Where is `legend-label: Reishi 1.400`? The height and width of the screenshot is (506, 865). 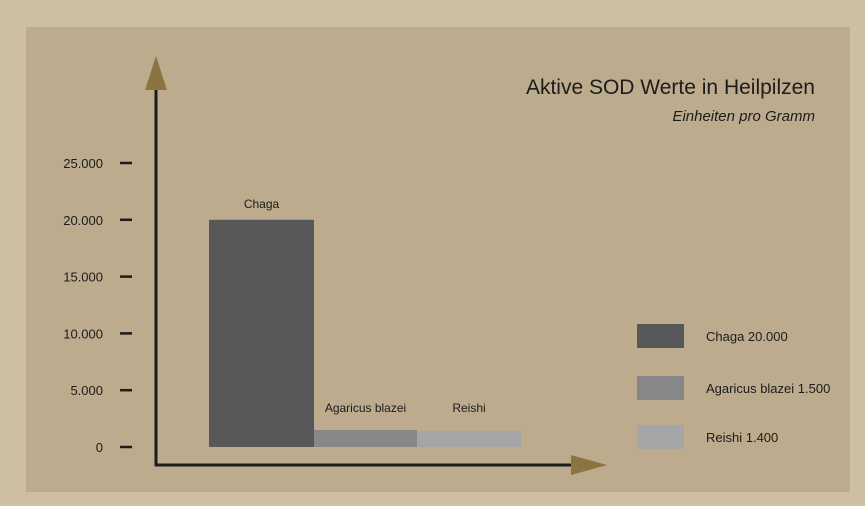 legend-label: Reishi 1.400 is located at coordinates (742, 437).